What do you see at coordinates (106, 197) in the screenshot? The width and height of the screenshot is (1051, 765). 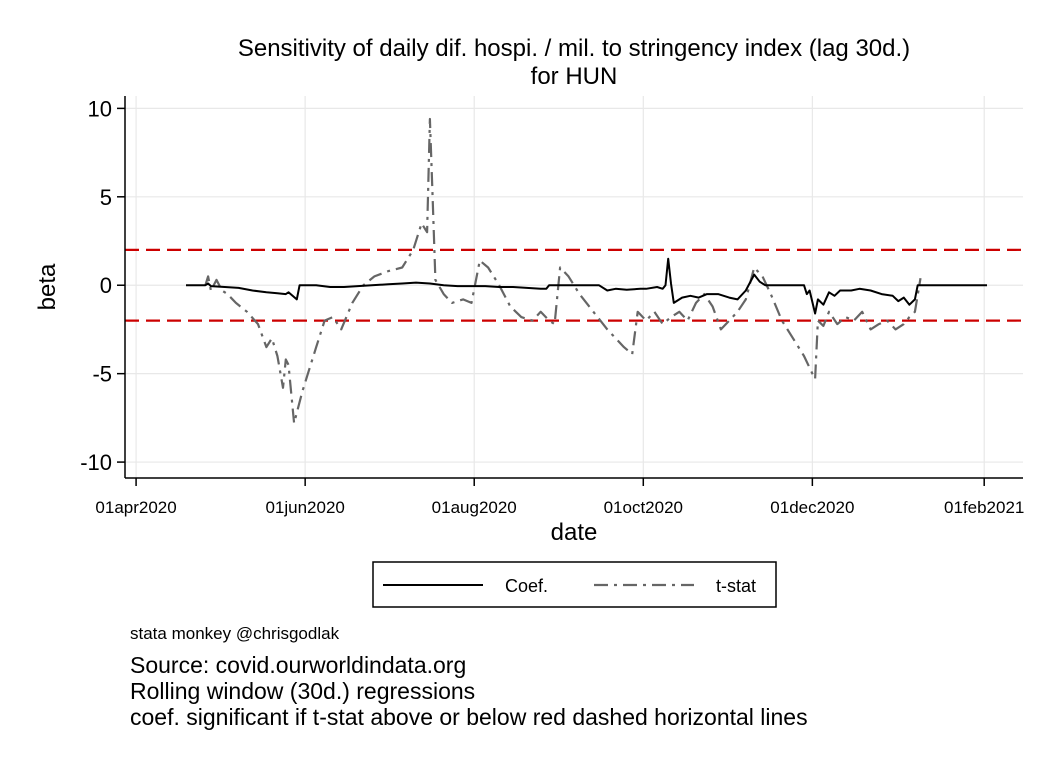 I see `y-tick-label: 5` at bounding box center [106, 197].